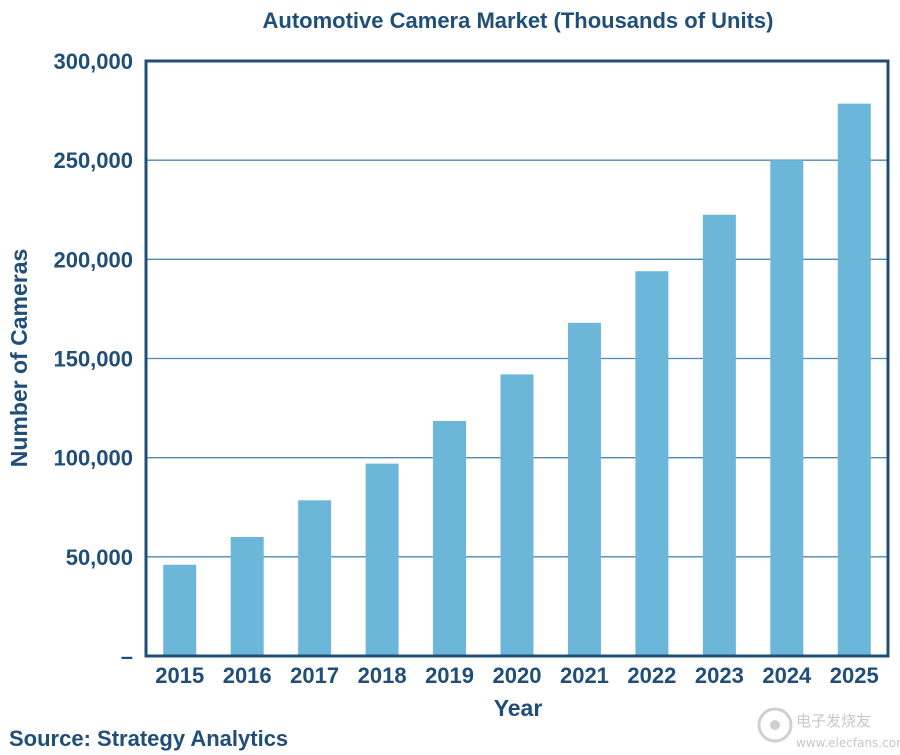  Describe the element at coordinates (99, 557) in the screenshot. I see `y-tick-label: 50,000` at that location.